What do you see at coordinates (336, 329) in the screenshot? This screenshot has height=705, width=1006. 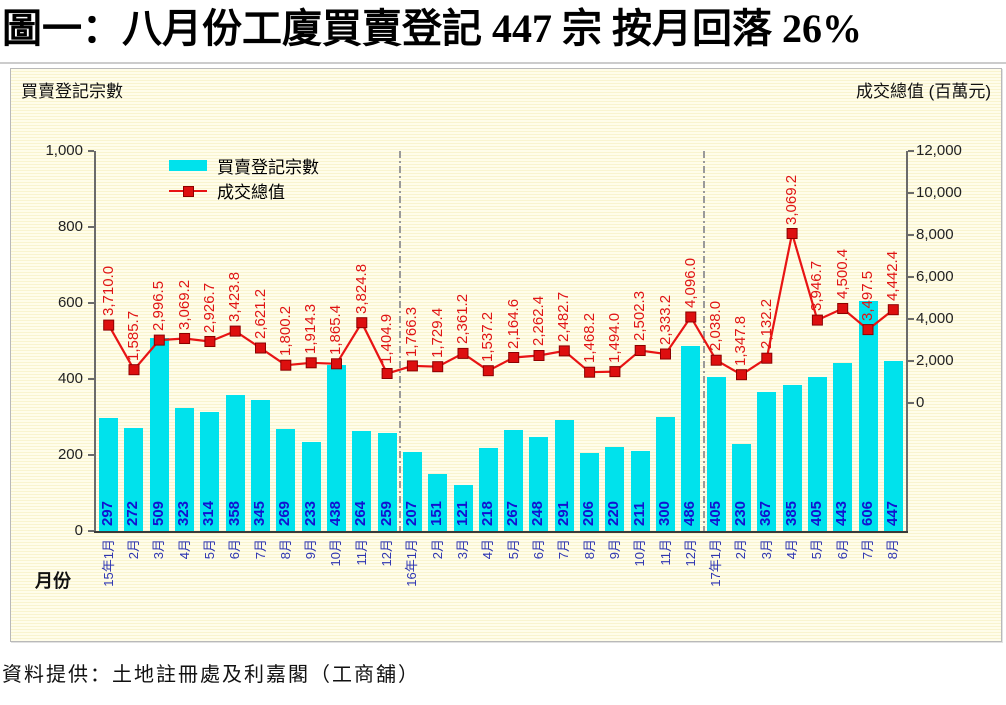 I see `line-value-label: 1,865.4` at bounding box center [336, 329].